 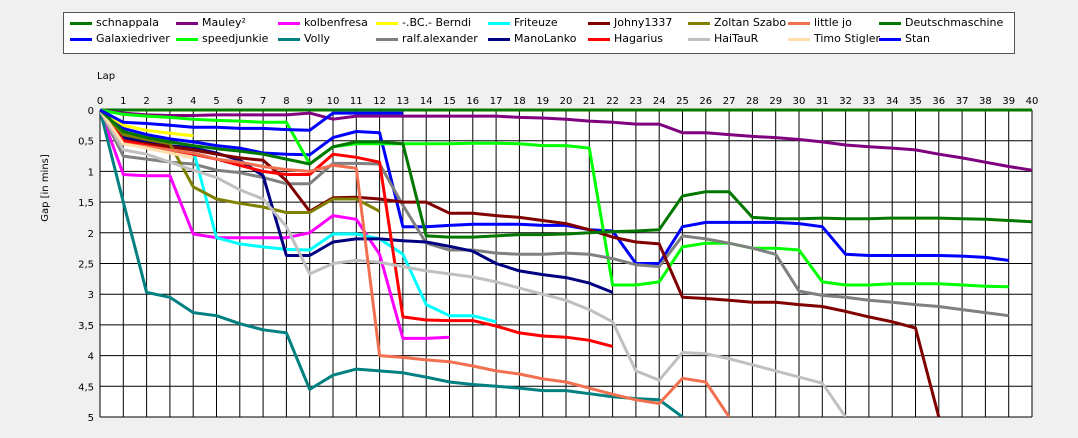 What do you see at coordinates (636, 101) in the screenshot?
I see `x-tick-label: 23` at bounding box center [636, 101].